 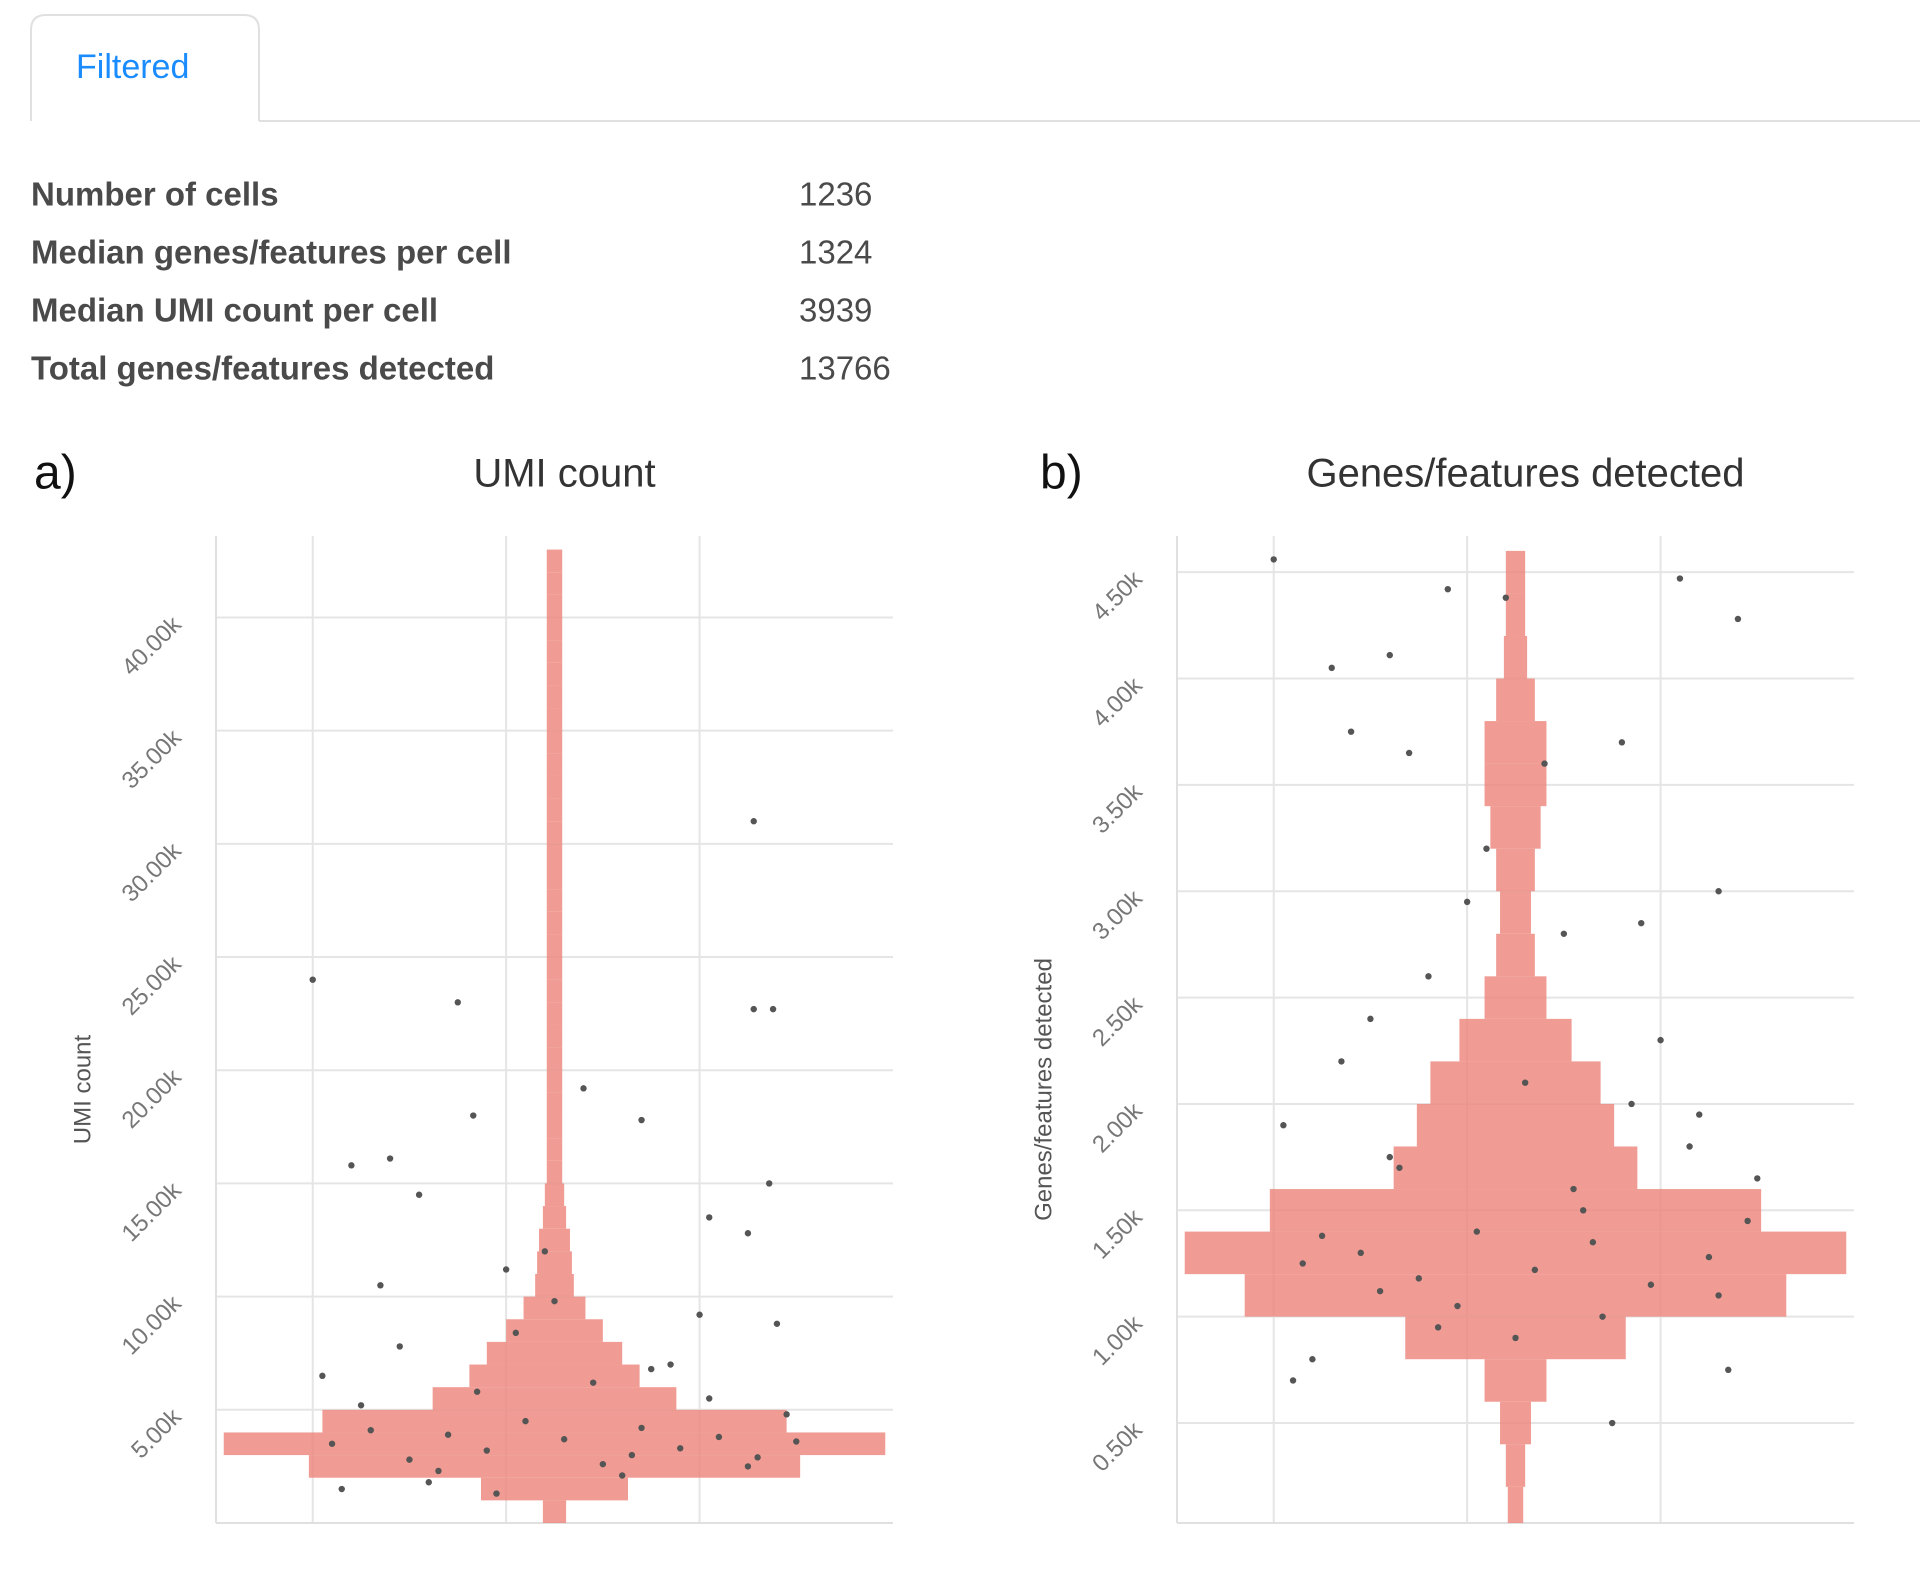 I want to click on y-tick-label: 15.00k, so click(x=152, y=1211).